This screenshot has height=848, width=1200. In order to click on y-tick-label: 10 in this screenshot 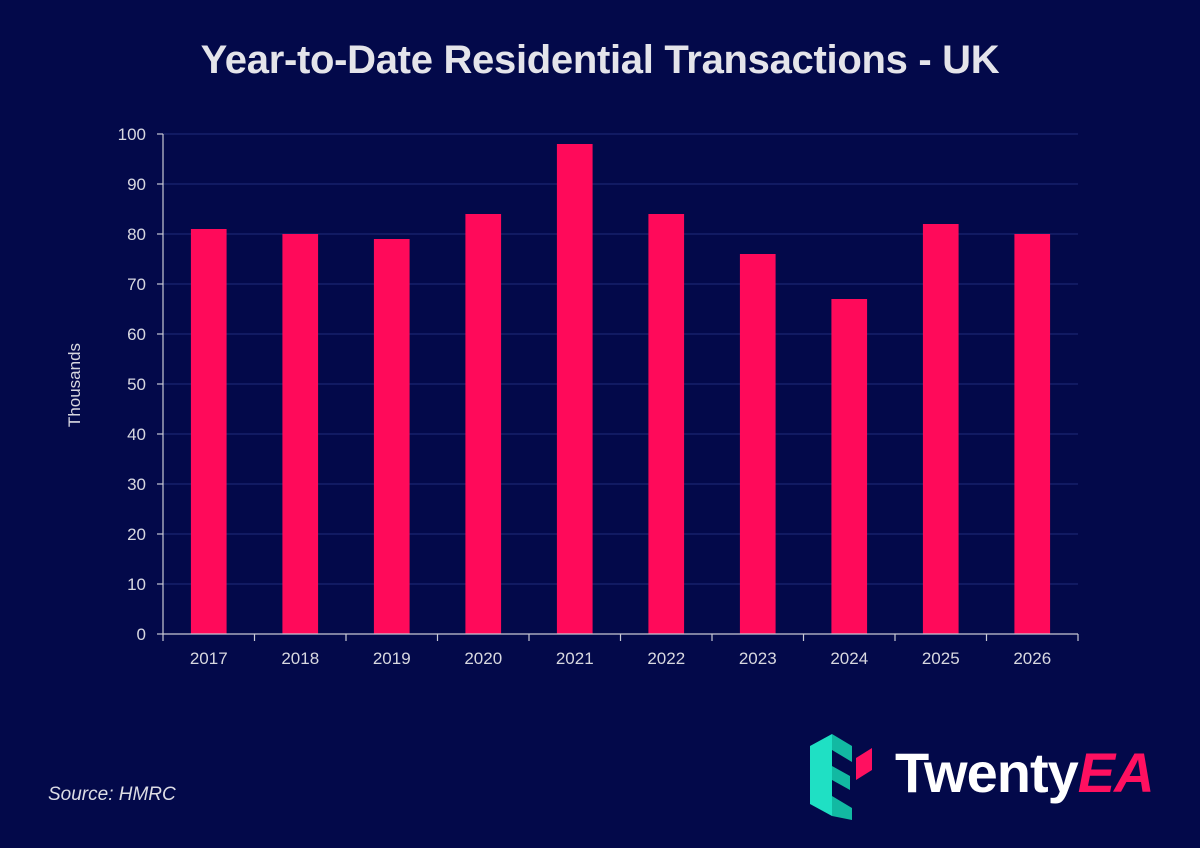, I will do `click(136, 584)`.